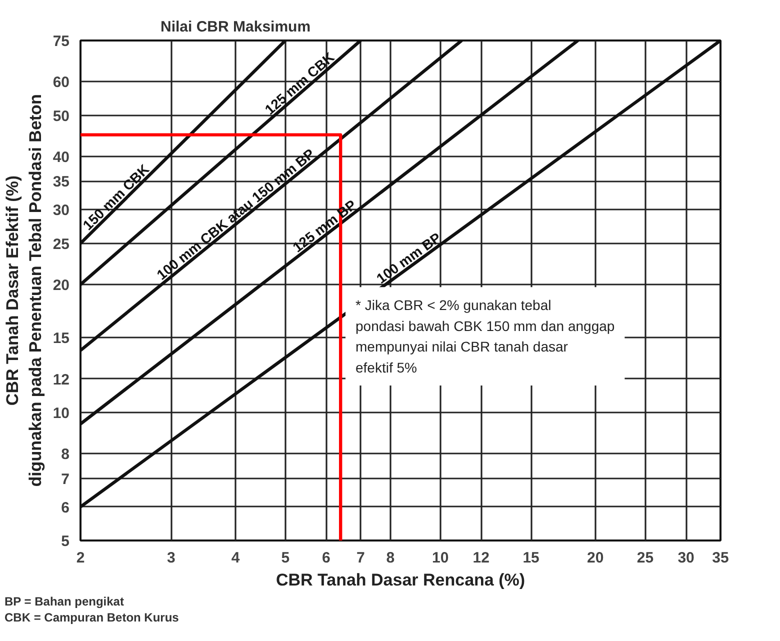 The height and width of the screenshot is (641, 780). What do you see at coordinates (720, 558) in the screenshot?
I see `x-tick-label: 35` at bounding box center [720, 558].